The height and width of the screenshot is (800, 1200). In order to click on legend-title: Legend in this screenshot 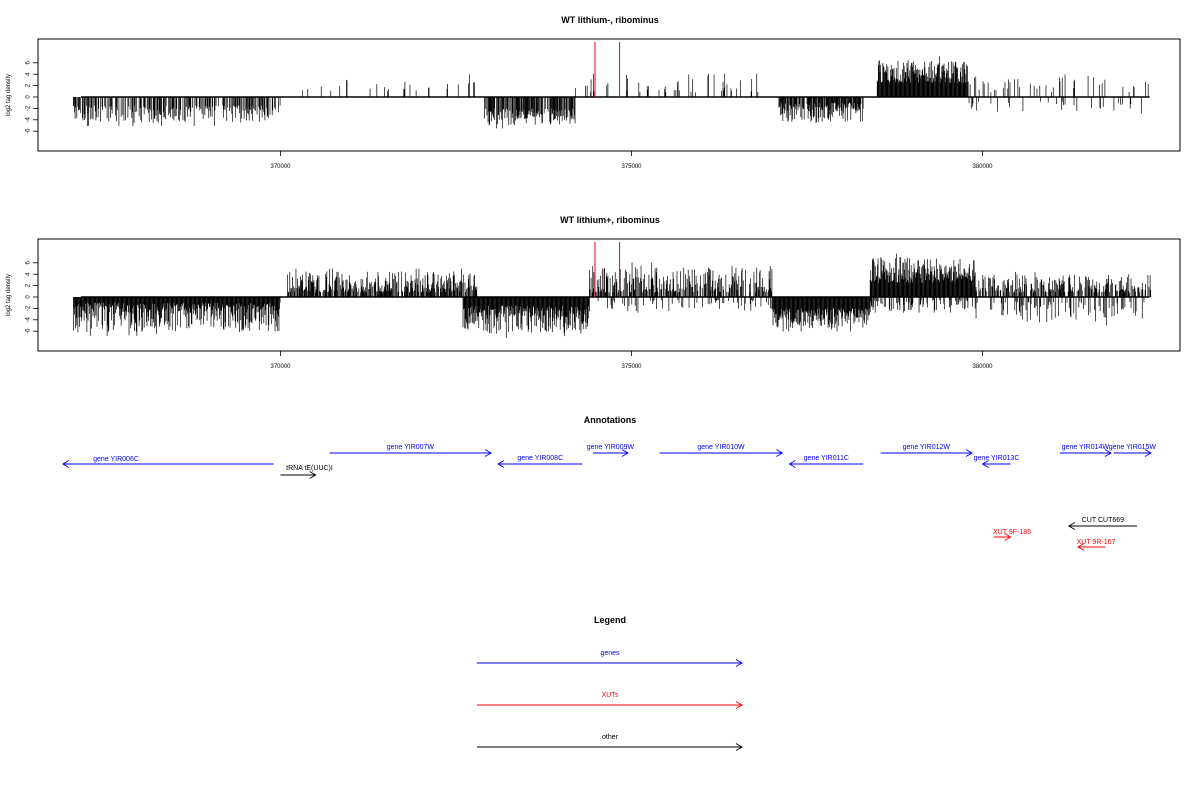, I will do `click(610, 620)`.